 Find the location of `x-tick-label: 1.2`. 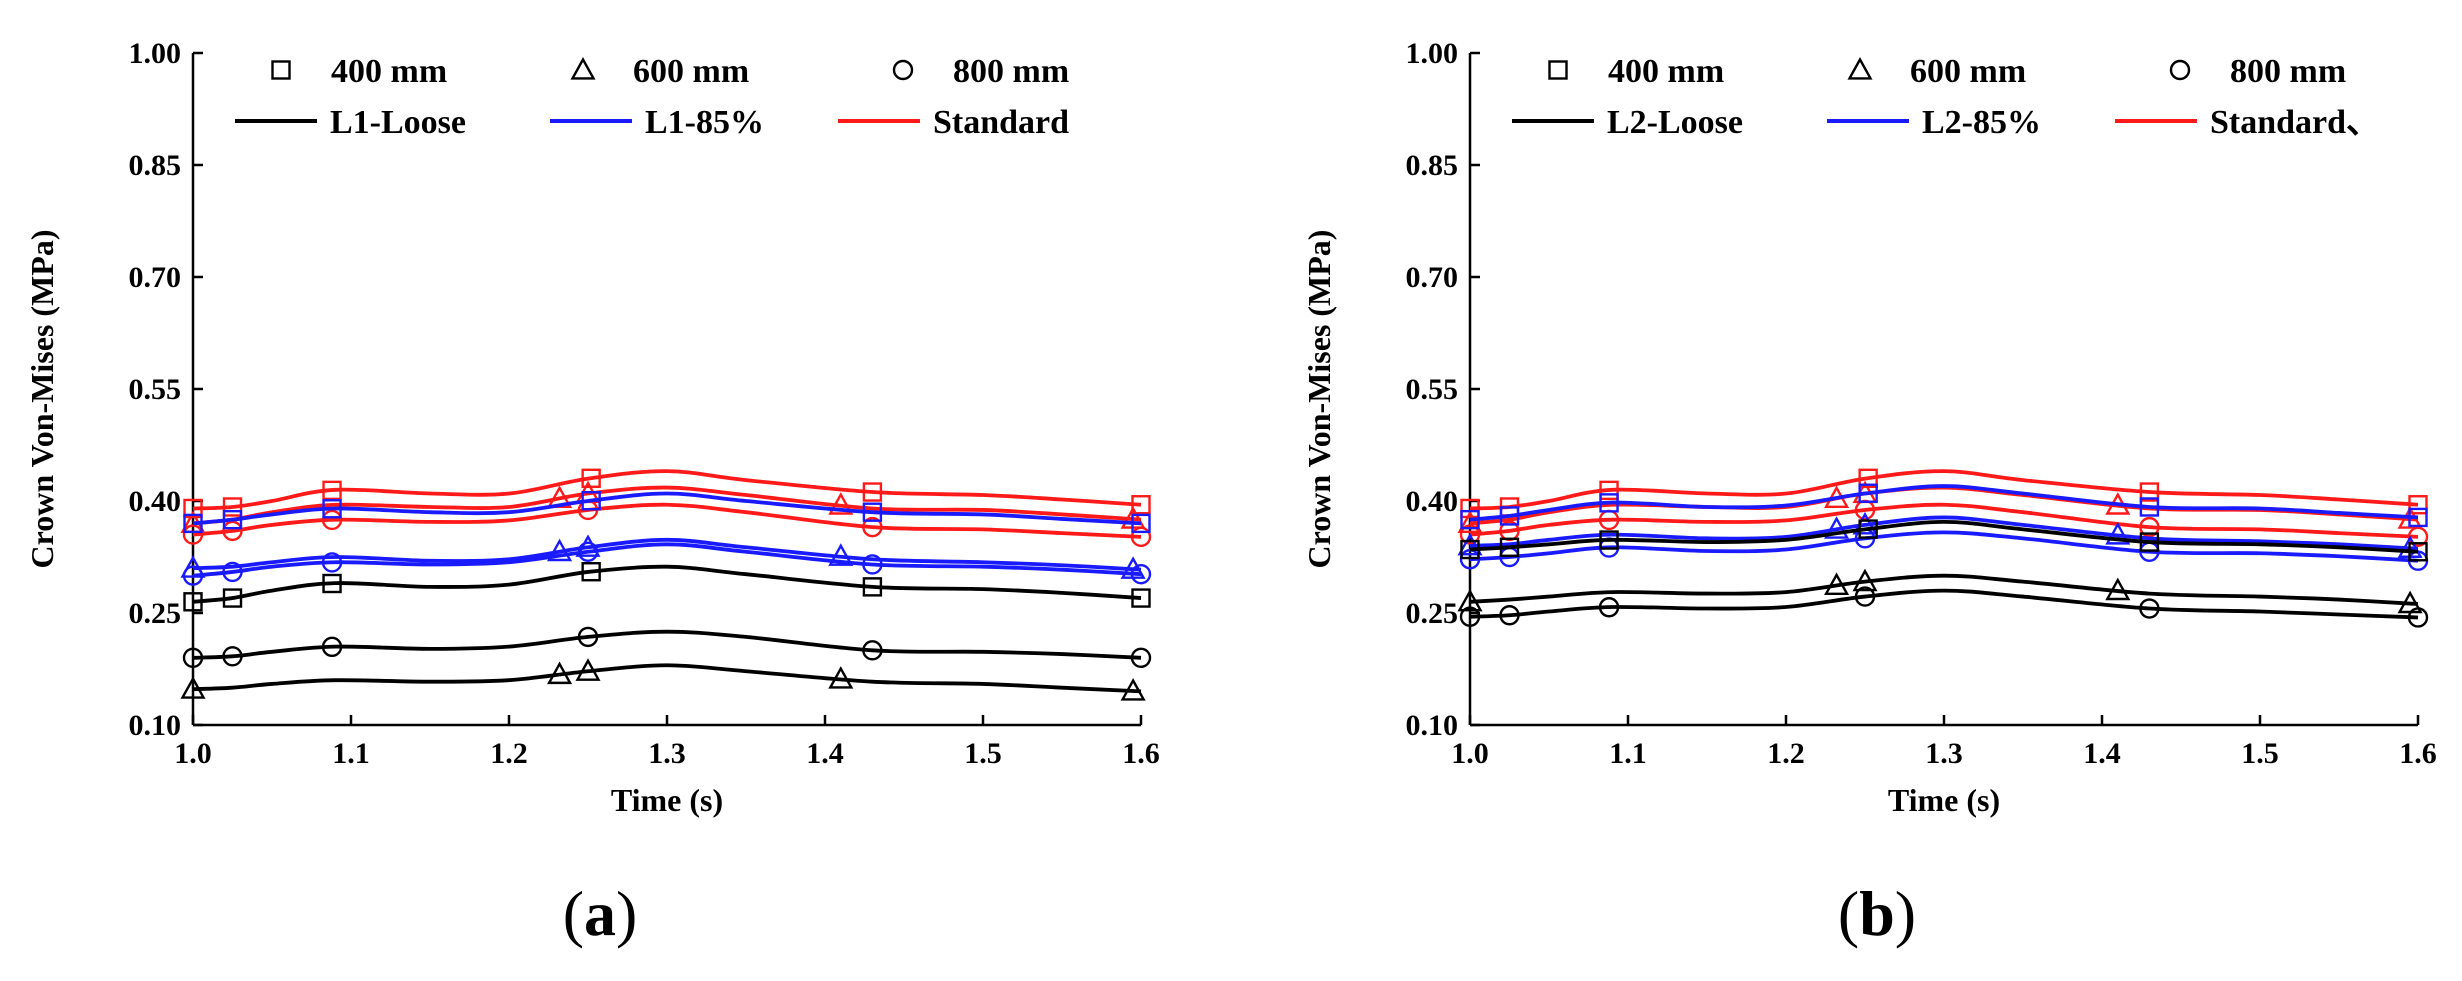

x-tick-label: 1.2 is located at coordinates (509, 753).